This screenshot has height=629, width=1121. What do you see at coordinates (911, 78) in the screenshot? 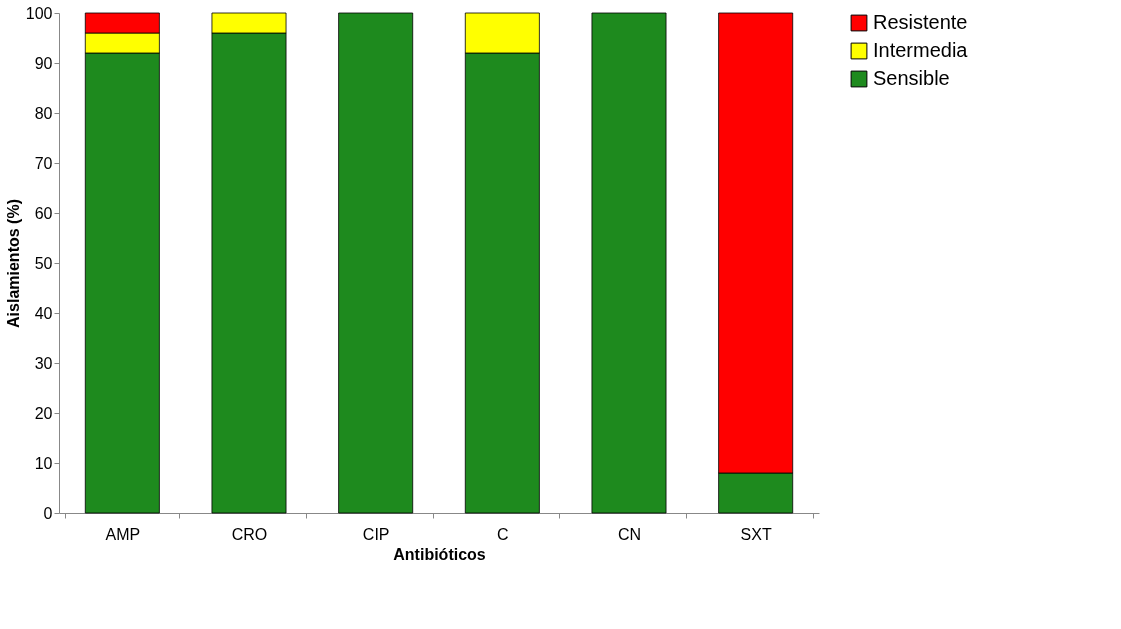
I see `legend-label: Sensible` at bounding box center [911, 78].